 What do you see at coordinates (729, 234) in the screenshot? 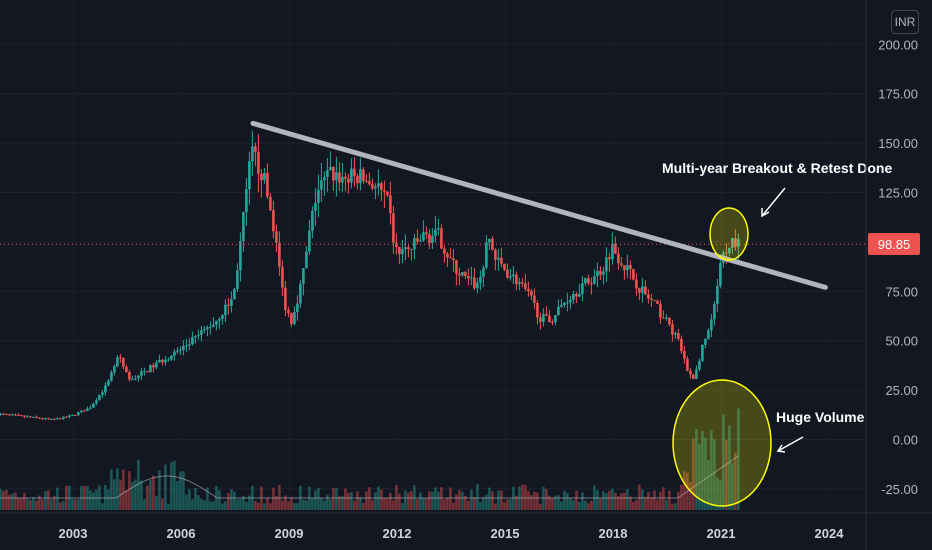
I see `breakout-highlight-circle` at bounding box center [729, 234].